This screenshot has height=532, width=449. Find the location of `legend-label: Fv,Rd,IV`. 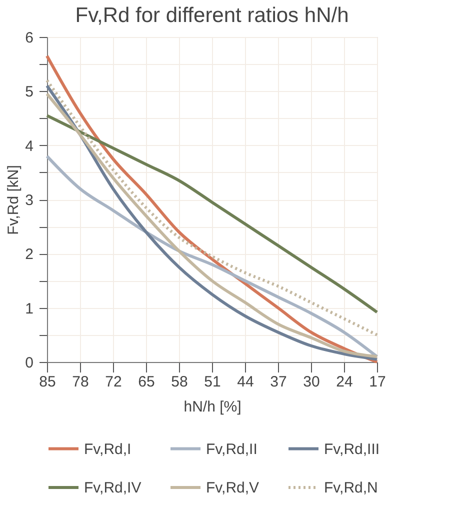

legend-label: Fv,Rd,IV is located at coordinates (113, 488).